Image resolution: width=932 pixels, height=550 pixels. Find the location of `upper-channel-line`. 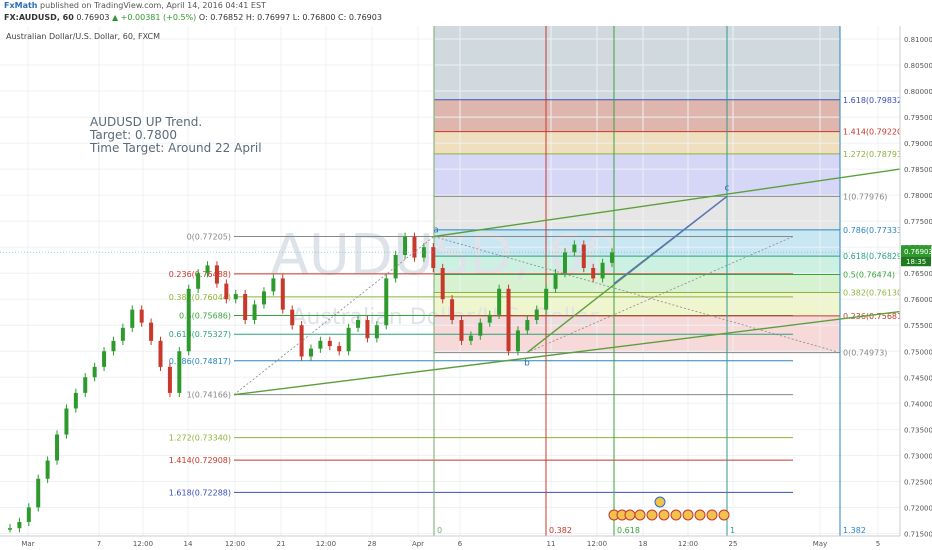

upper-channel-line is located at coordinates (667, 203).